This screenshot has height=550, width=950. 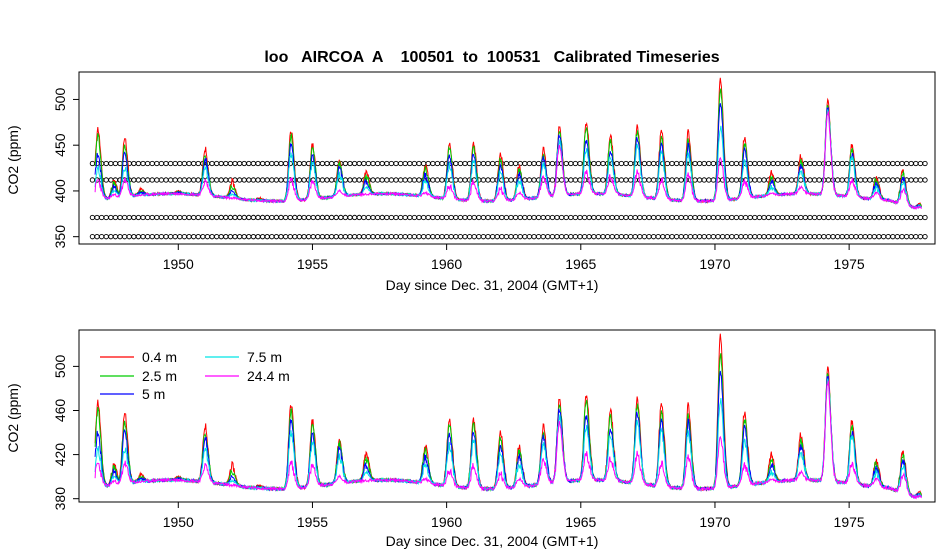 What do you see at coordinates (60, 455) in the screenshot?
I see `y-tick-label: 420` at bounding box center [60, 455].